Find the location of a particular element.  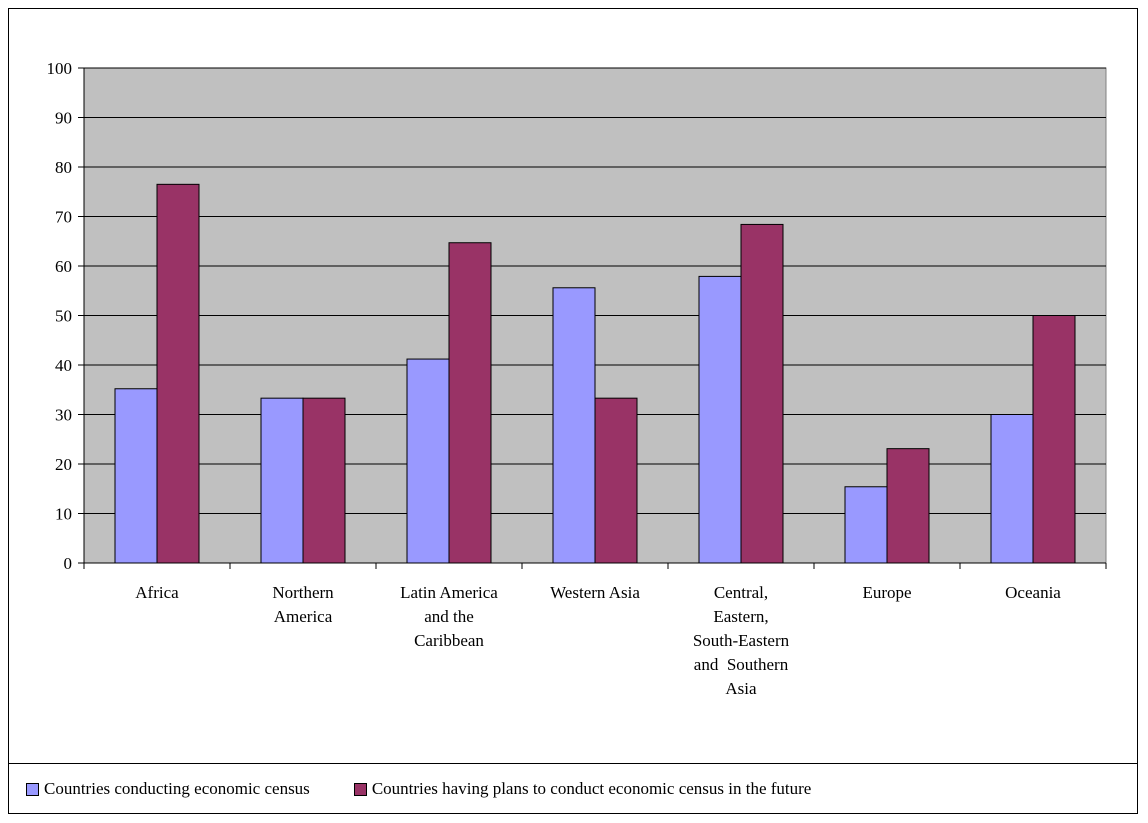

y-tick-label-50: 50 is located at coordinates (63, 316).